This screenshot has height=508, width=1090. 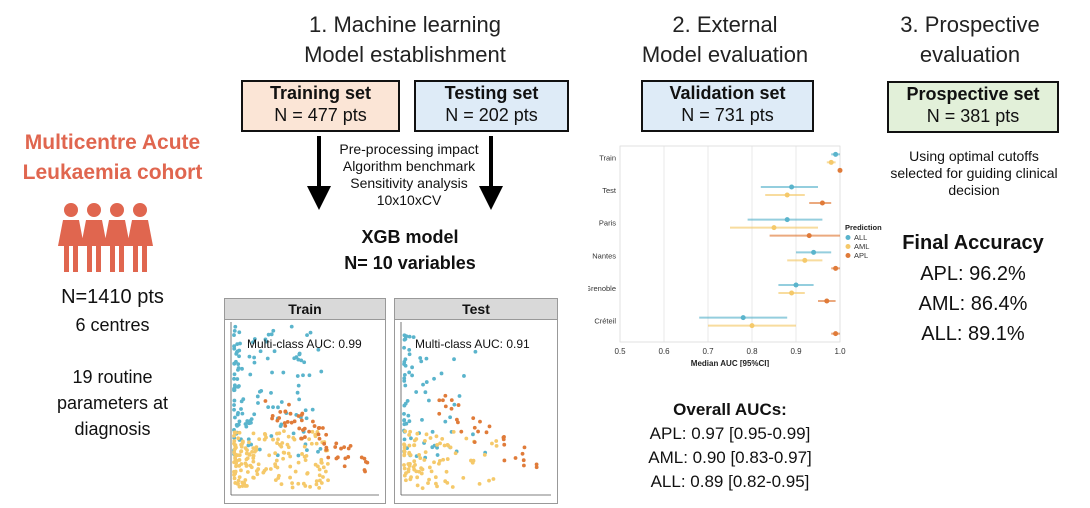 I want to click on section2-heading: 2. External Model evaluation, so click(x=725, y=40).